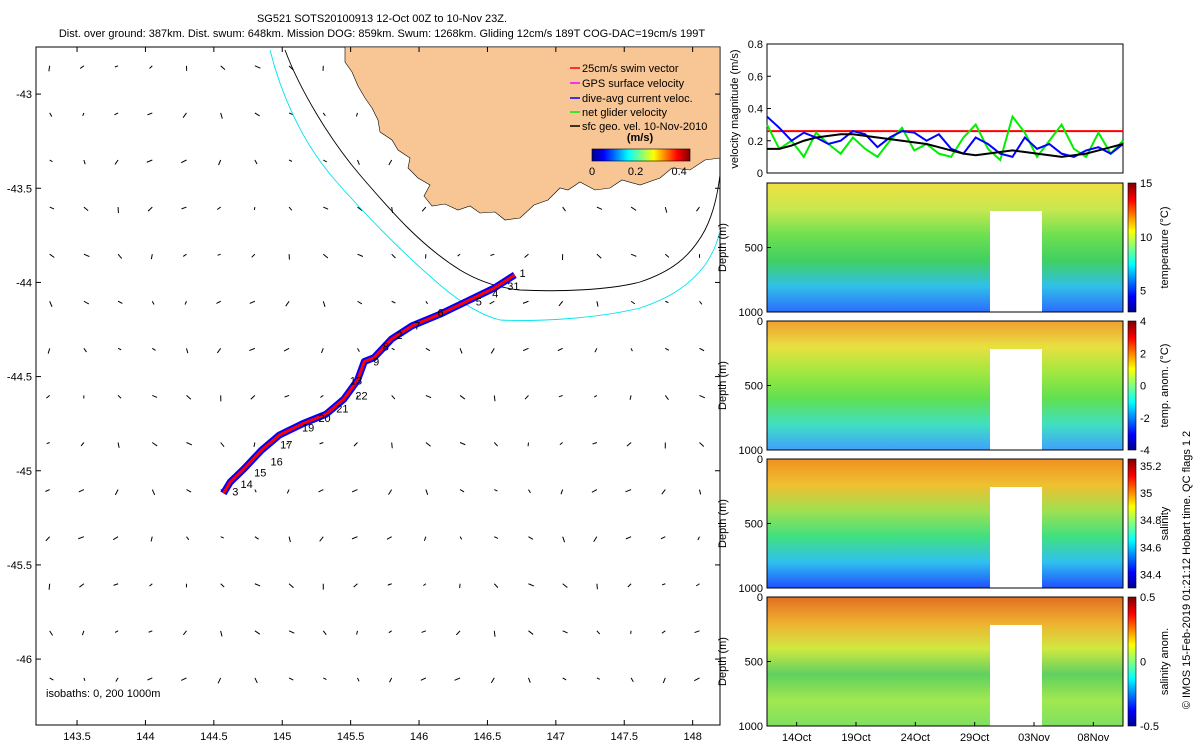  Describe the element at coordinates (260, 474) in the screenshot. I see `track-dive-label: 15` at that location.